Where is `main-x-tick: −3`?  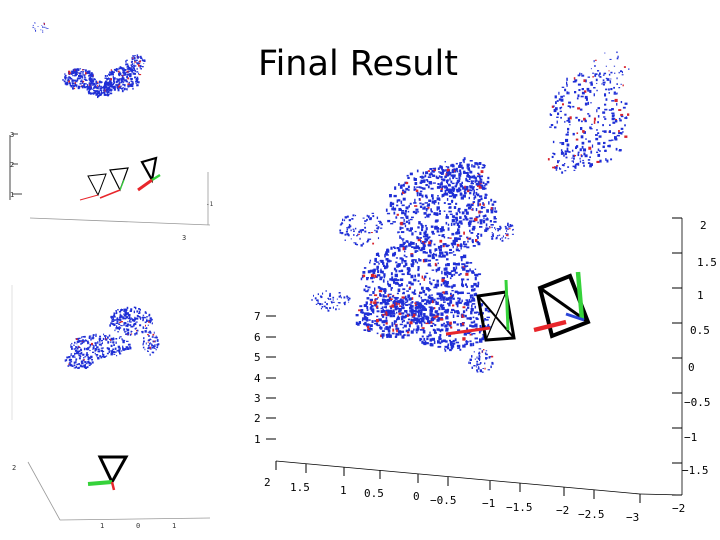 main-x-tick: −3 is located at coordinates (632, 517).